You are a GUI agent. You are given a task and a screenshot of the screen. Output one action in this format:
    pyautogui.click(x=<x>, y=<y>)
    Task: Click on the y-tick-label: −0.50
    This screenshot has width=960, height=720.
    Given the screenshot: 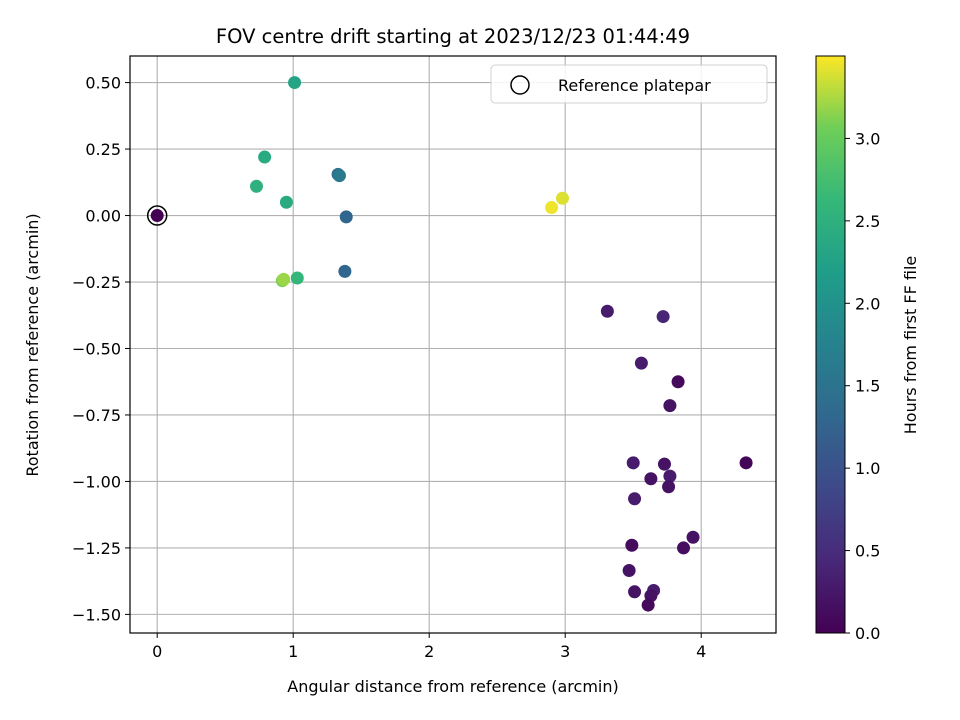 What is the action you would take?
    pyautogui.click(x=96, y=348)
    